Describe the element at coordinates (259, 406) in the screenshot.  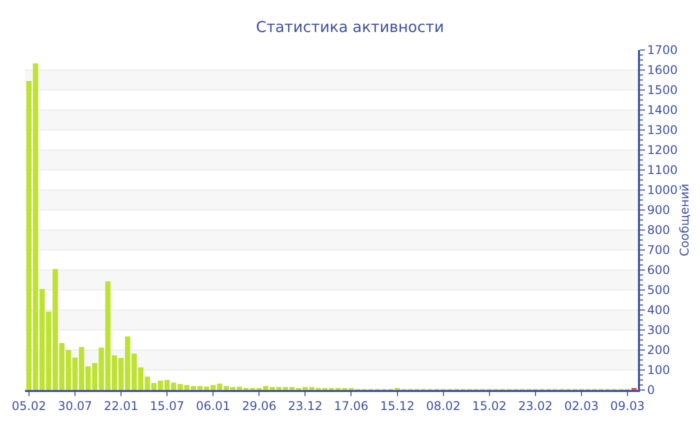
I see `x-tick-label: 29.06` at that location.